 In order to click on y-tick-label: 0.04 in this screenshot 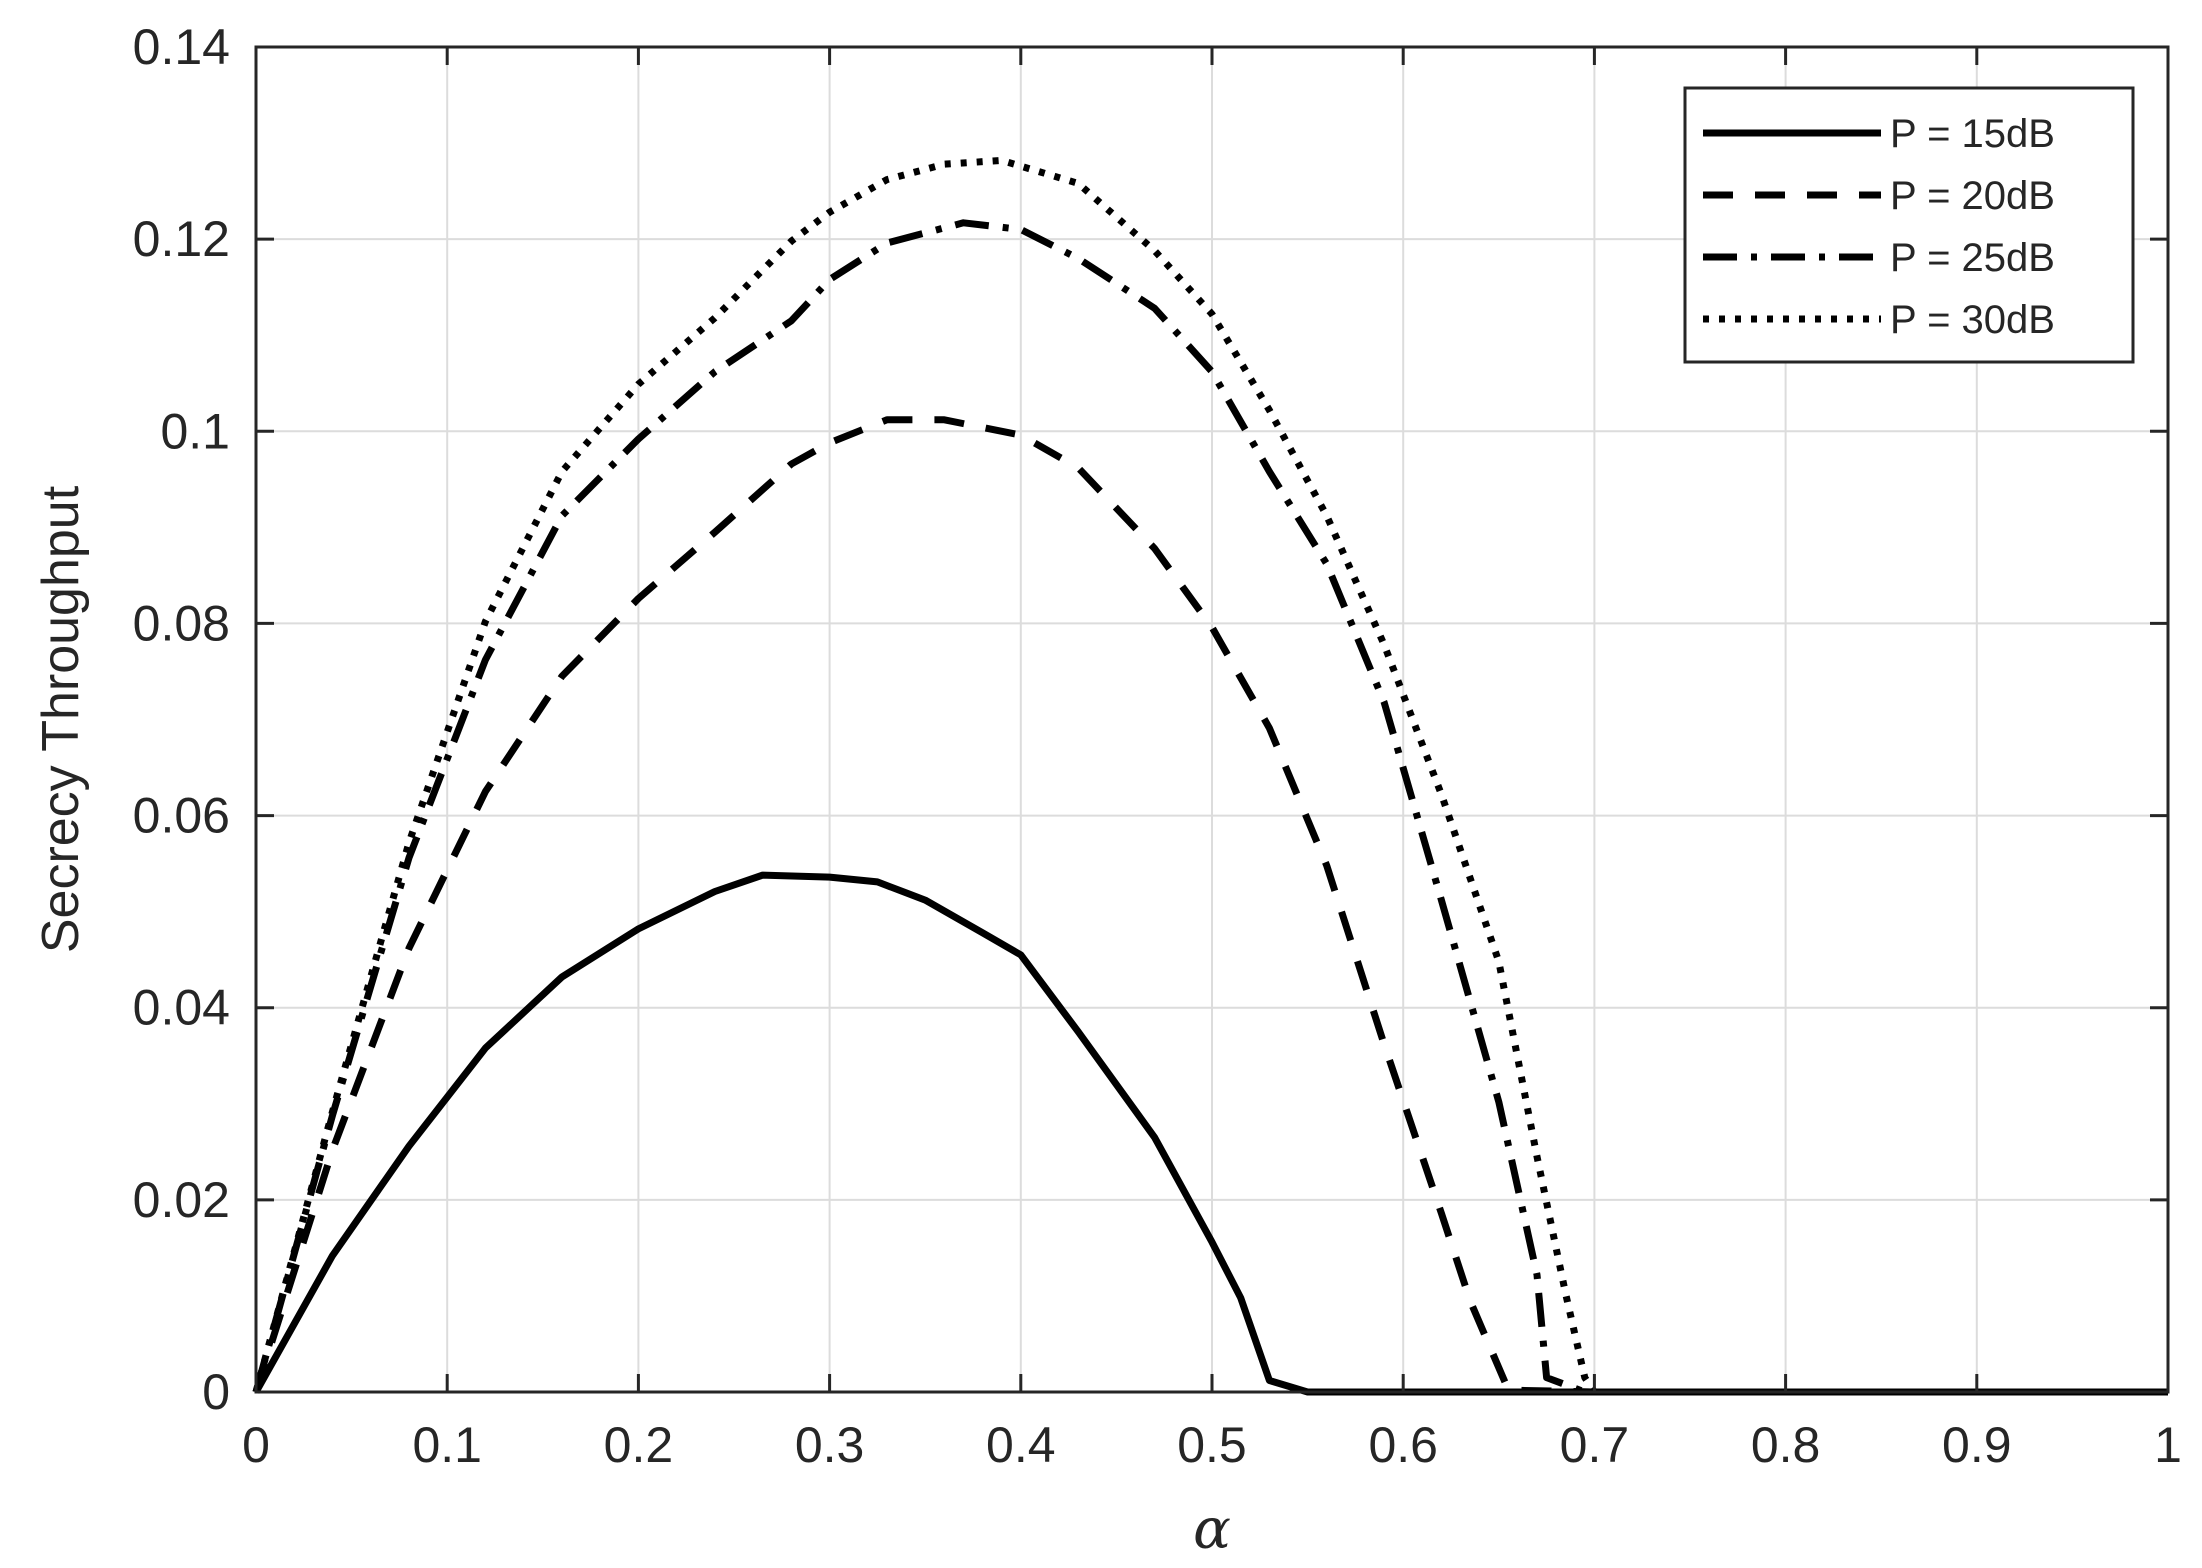, I will do `click(181, 1008)`.